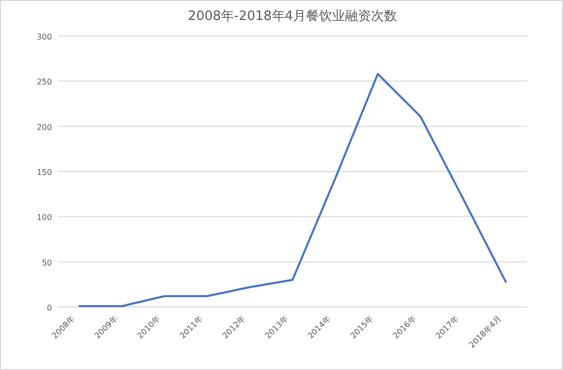 This screenshot has height=370, width=563. I want to click on y-tick-label: 0, so click(49, 308).